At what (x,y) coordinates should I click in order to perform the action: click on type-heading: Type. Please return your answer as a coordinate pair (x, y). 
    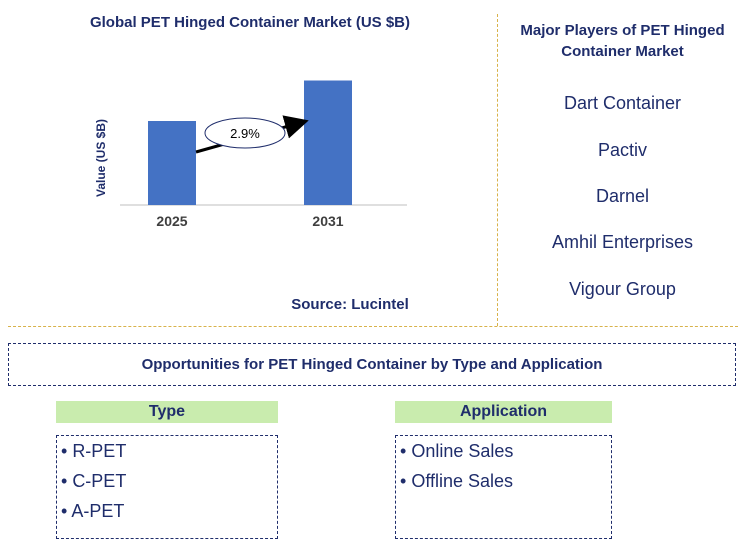
    Looking at the image, I should click on (167, 412).